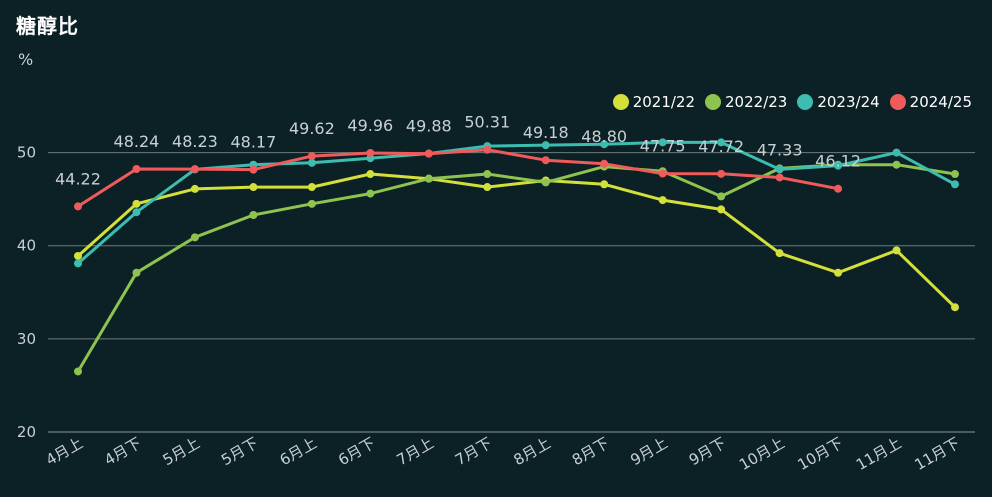 Image resolution: width=992 pixels, height=497 pixels. I want to click on x-tick-label: 7月上, so click(415, 451).